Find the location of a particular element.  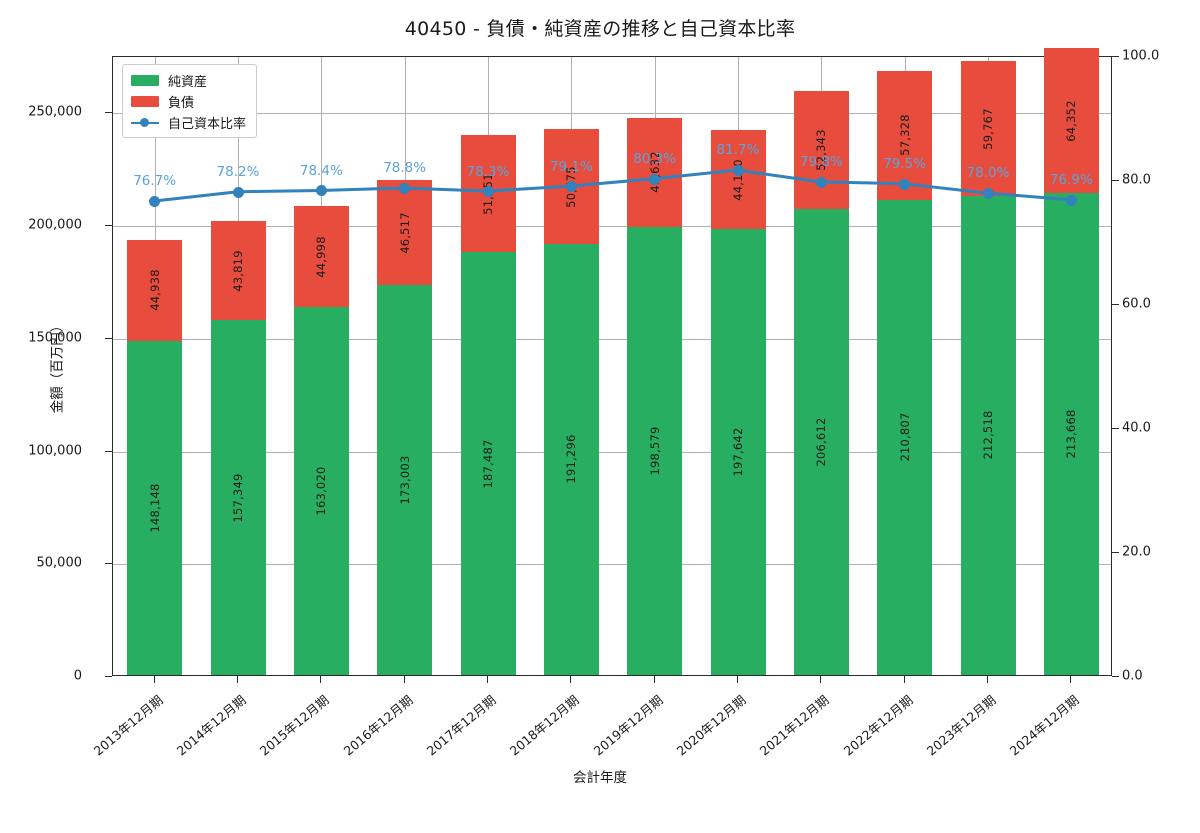

x-axis-tick-label: 2017年12月期 is located at coordinates (461, 725).